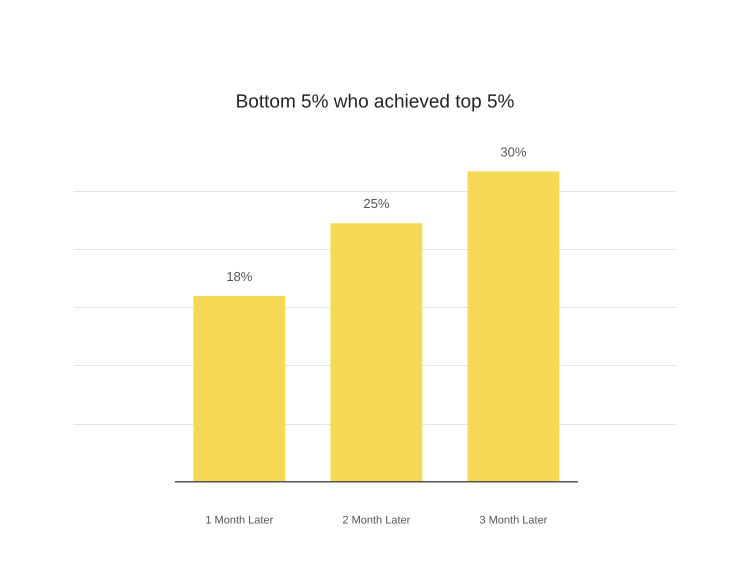  I want to click on data-label: 25%, so click(376, 204).